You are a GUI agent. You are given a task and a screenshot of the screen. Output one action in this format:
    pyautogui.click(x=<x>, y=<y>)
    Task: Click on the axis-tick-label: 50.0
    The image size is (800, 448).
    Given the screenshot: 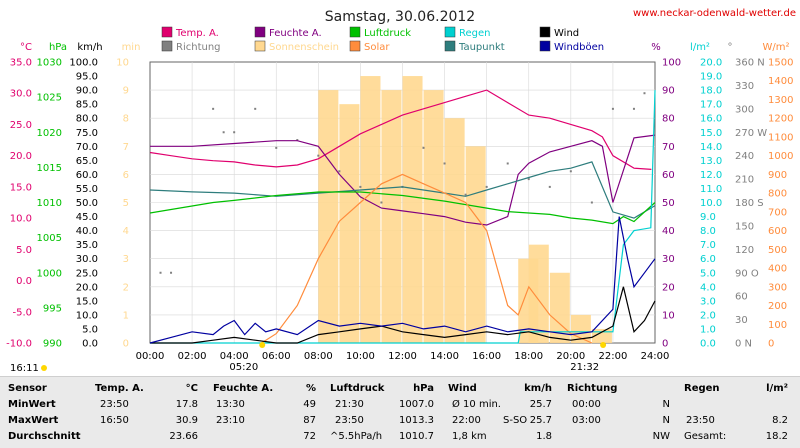 What is the action you would take?
    pyautogui.click(x=87, y=203)
    